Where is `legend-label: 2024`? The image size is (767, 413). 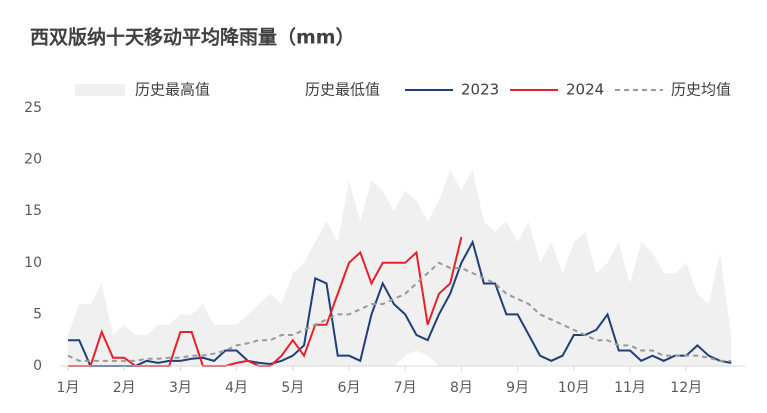 legend-label: 2024 is located at coordinates (585, 90).